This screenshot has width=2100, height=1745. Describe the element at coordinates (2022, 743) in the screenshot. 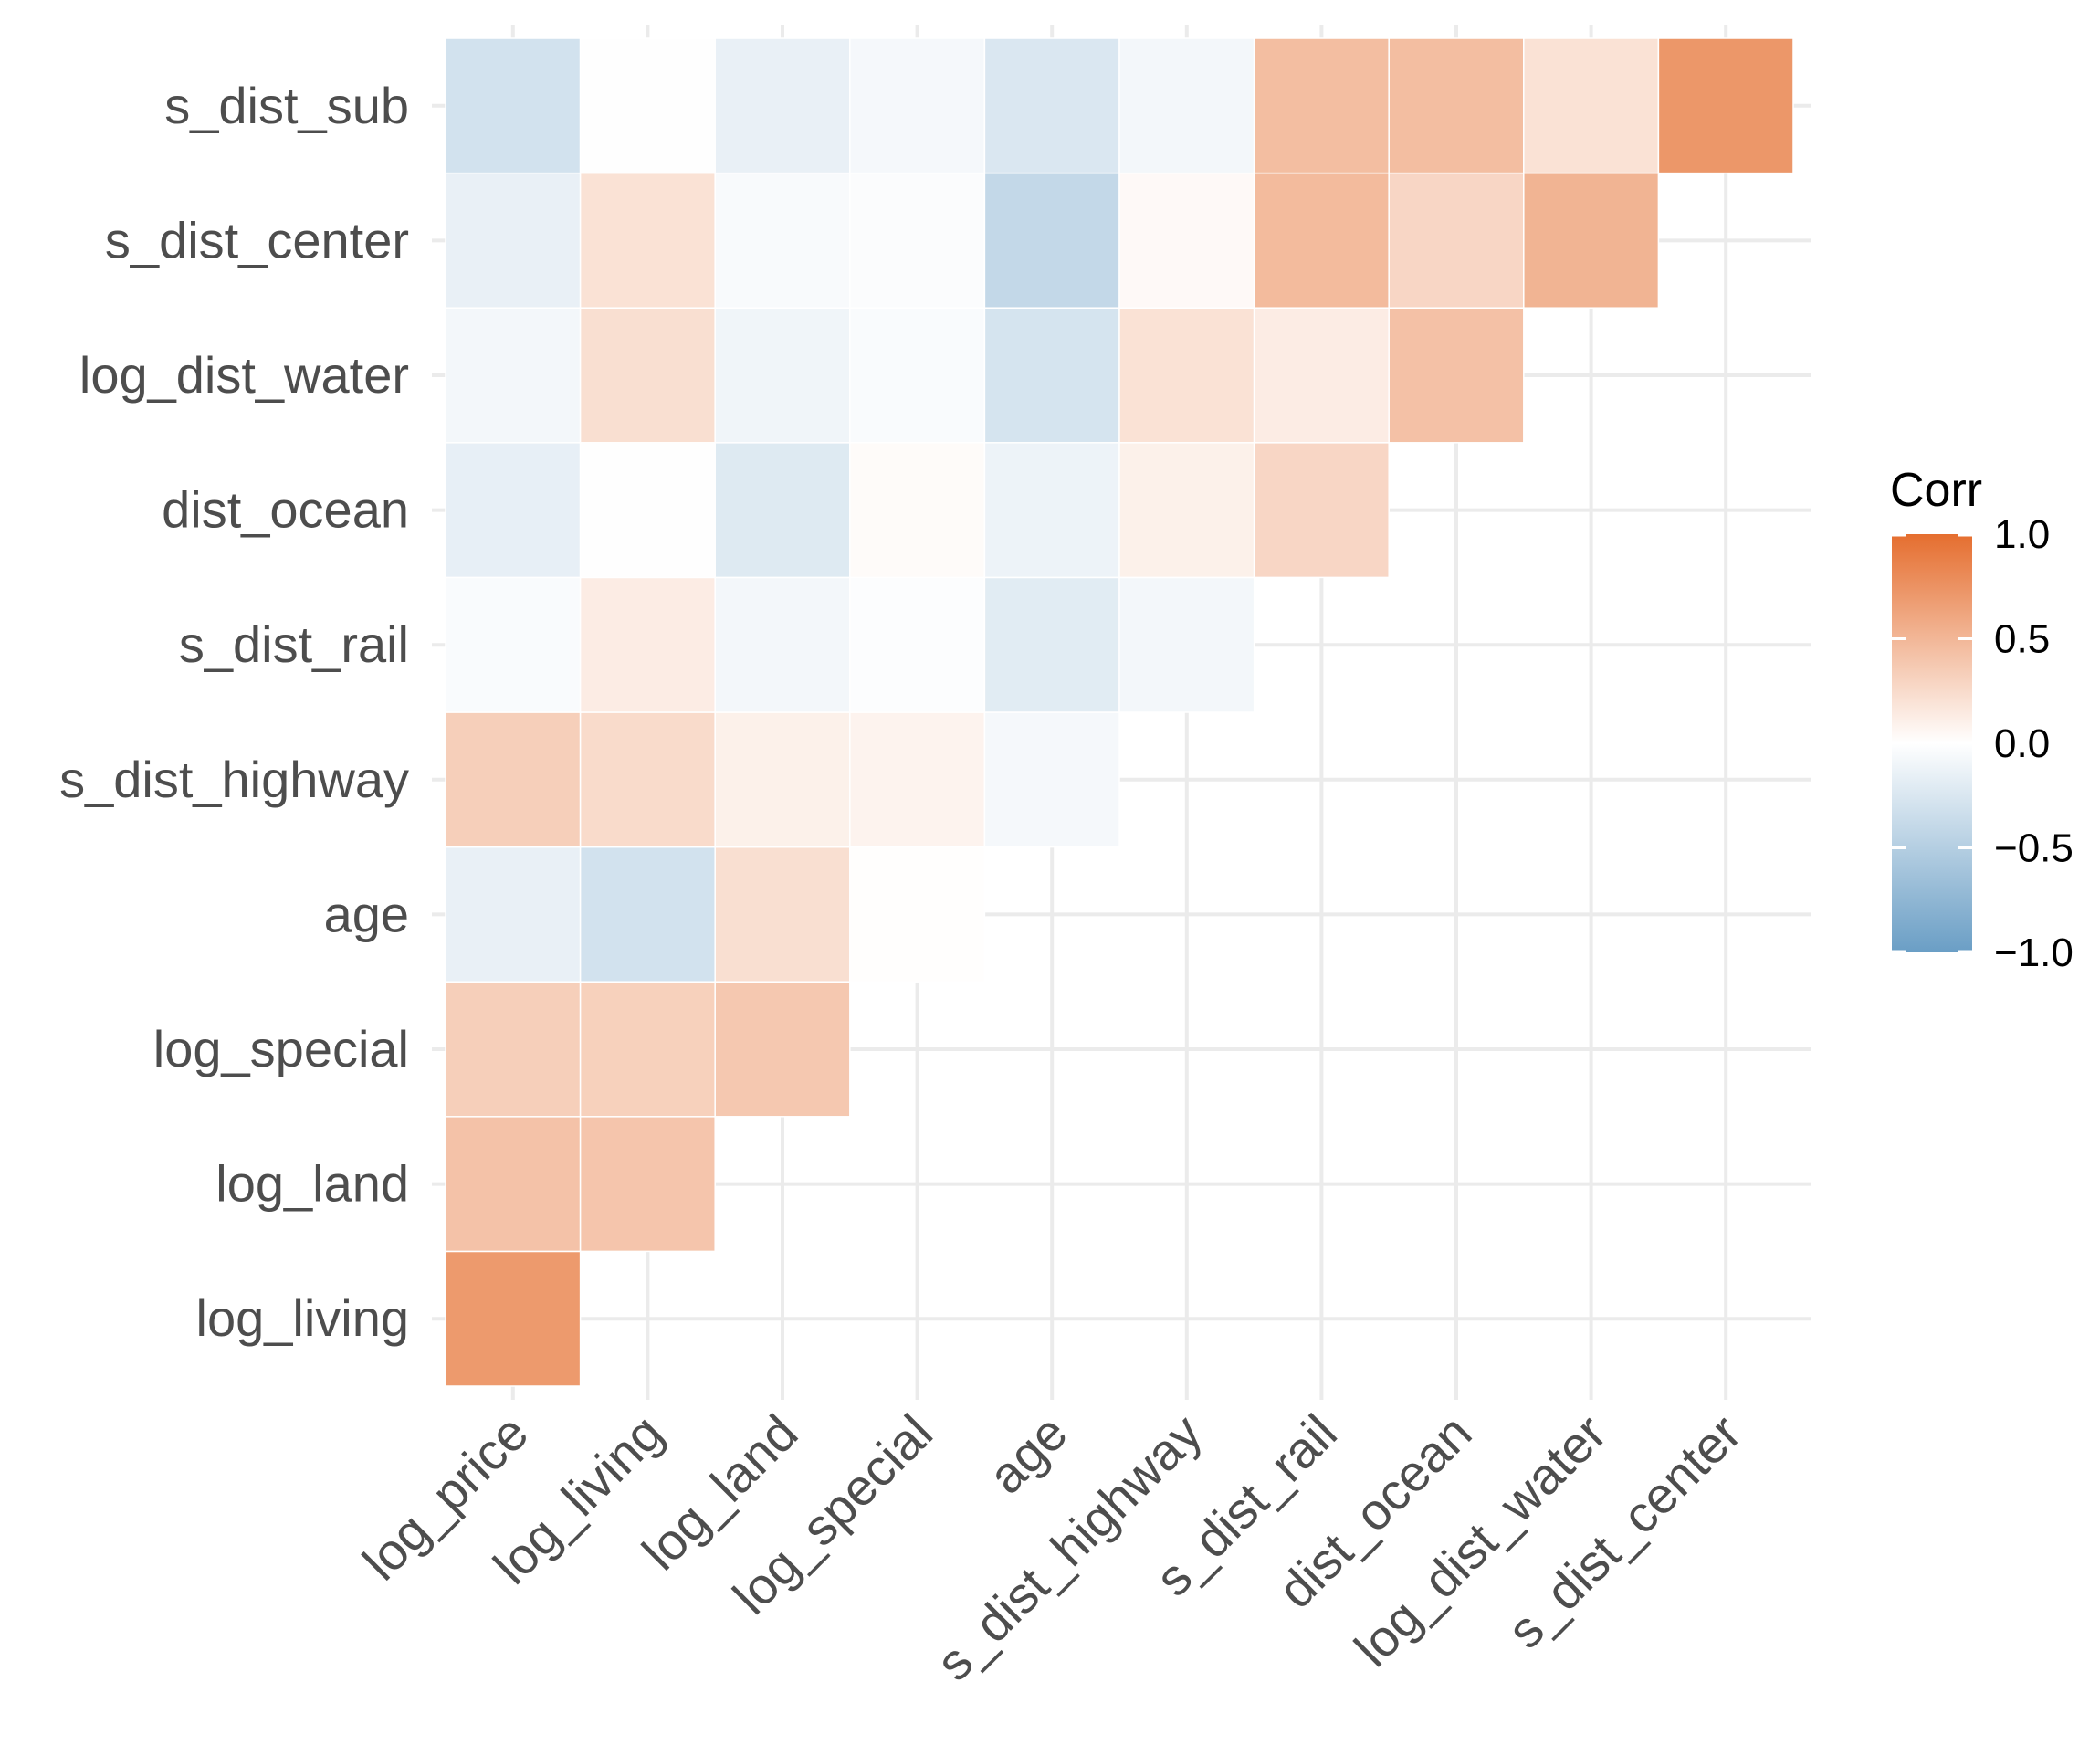

I see `legend-tick-label: 0.0` at that location.